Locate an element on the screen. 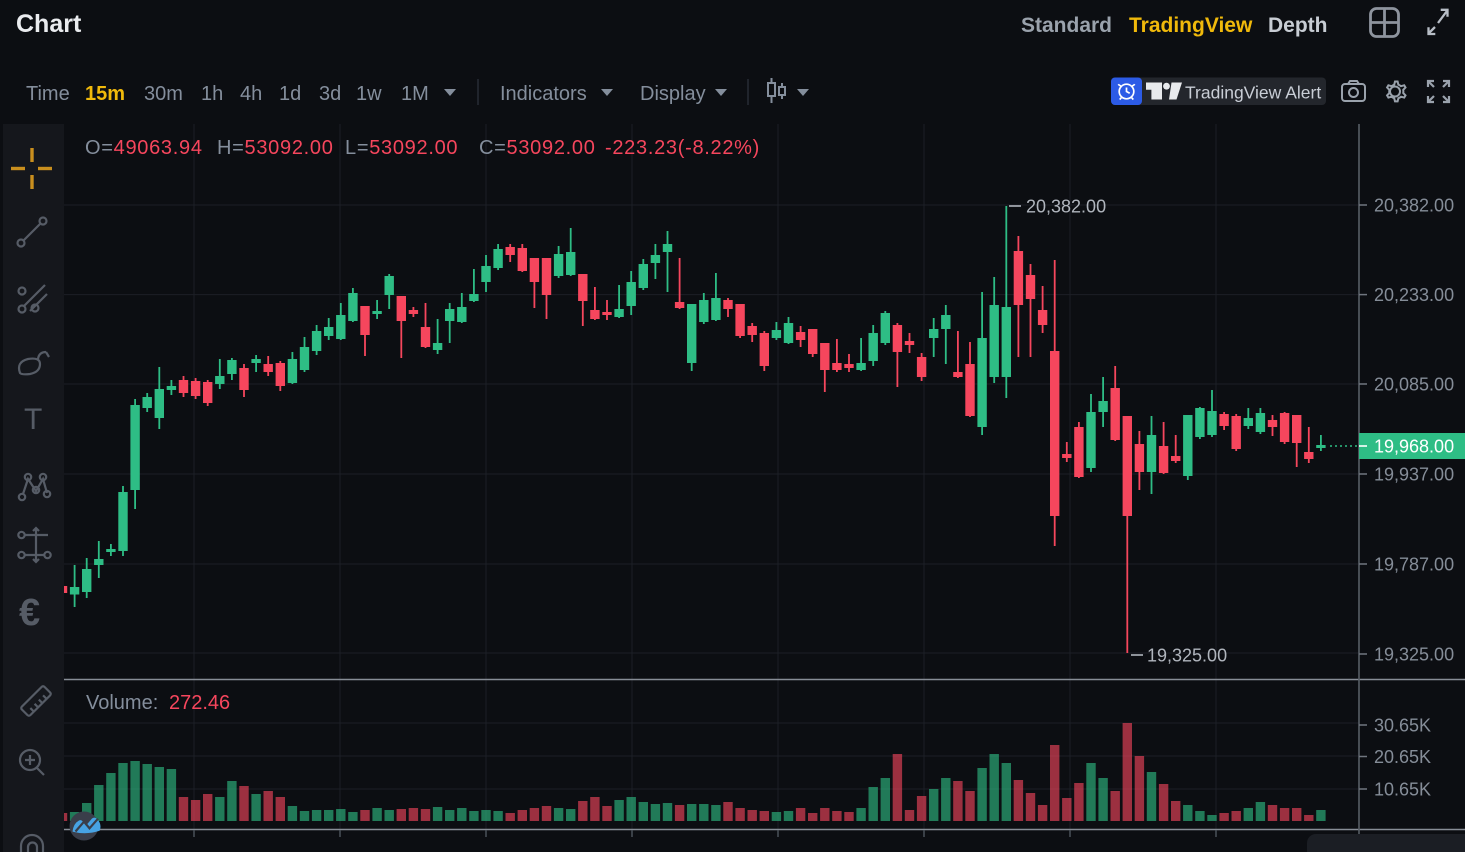 The height and width of the screenshot is (852, 1465). svg-text: 20,233.00 is located at coordinates (1414, 295).